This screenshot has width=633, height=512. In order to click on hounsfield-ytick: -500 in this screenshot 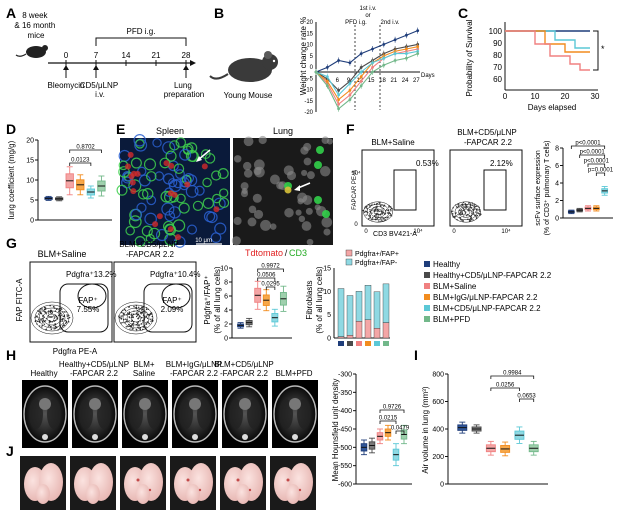, I will do `click(345, 448)`.